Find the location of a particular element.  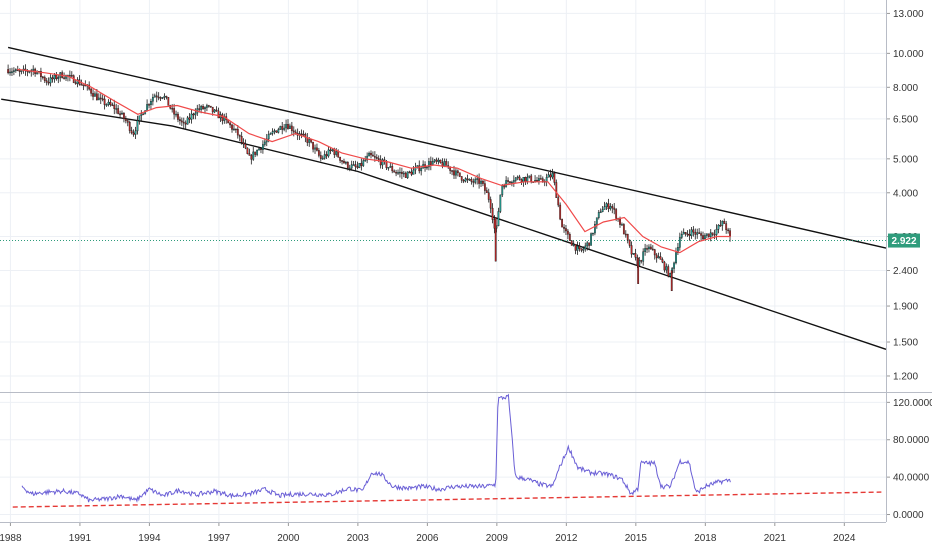

y-tick-label: 13.000 is located at coordinates (908, 14).